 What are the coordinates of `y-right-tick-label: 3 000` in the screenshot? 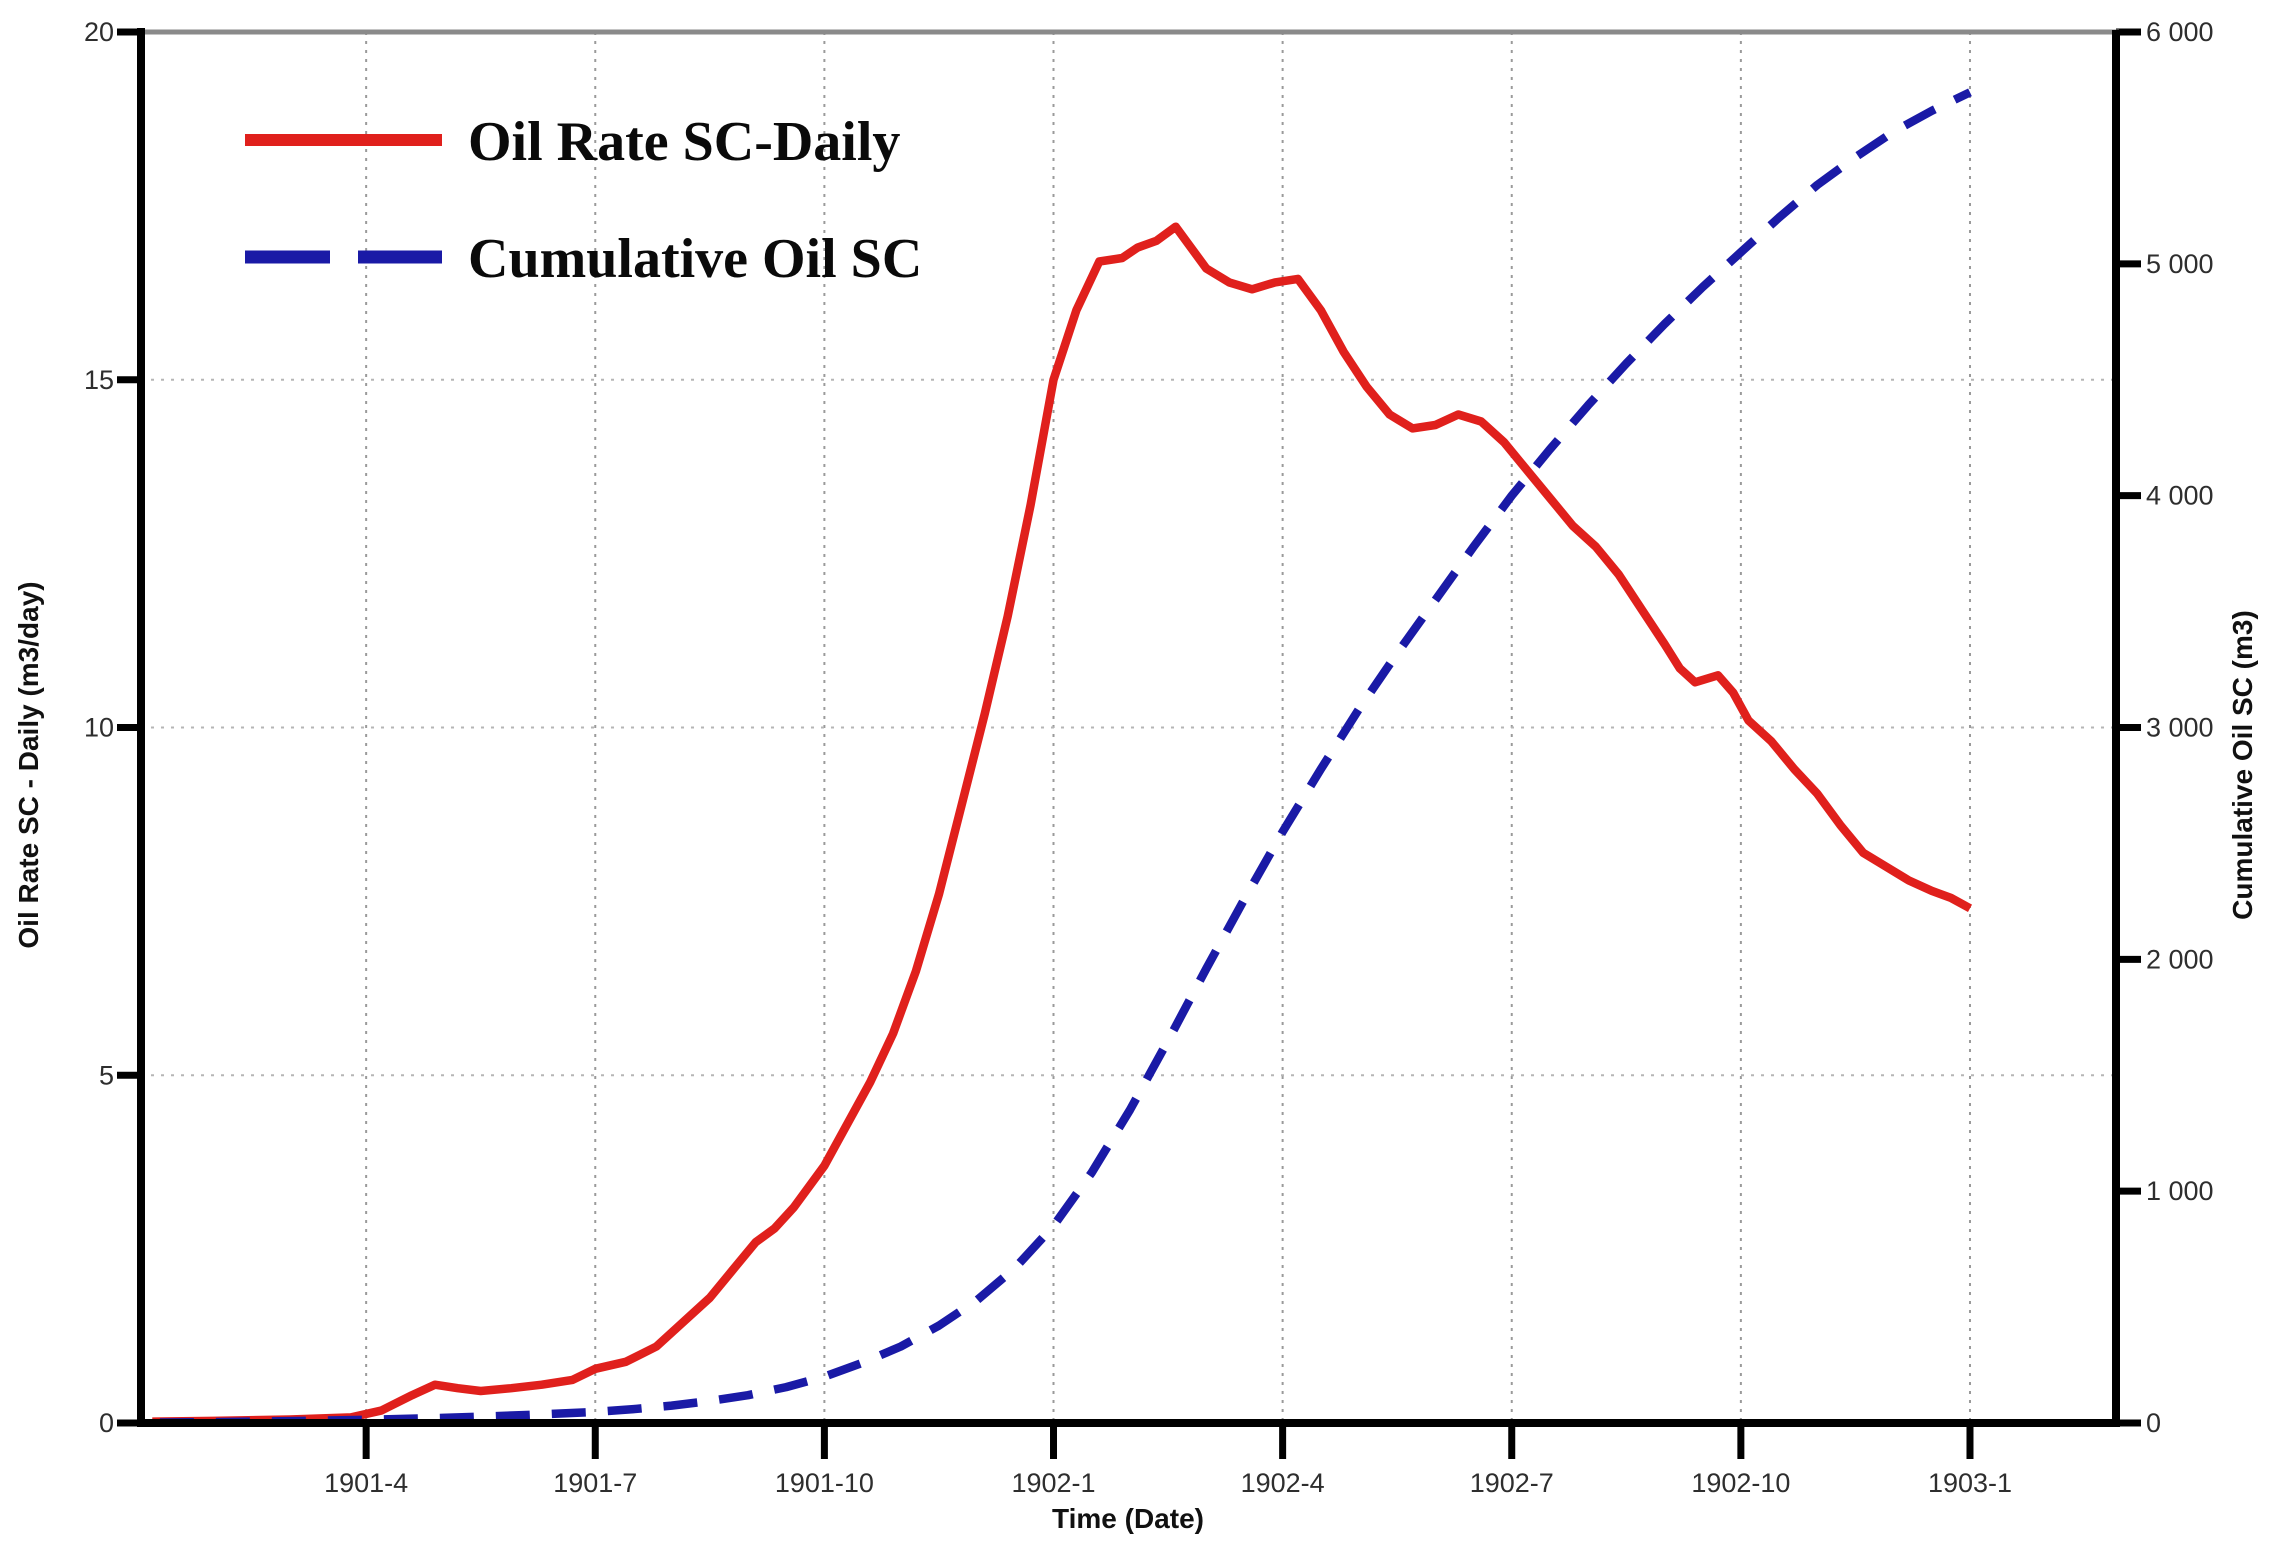 It's located at (2180, 728).